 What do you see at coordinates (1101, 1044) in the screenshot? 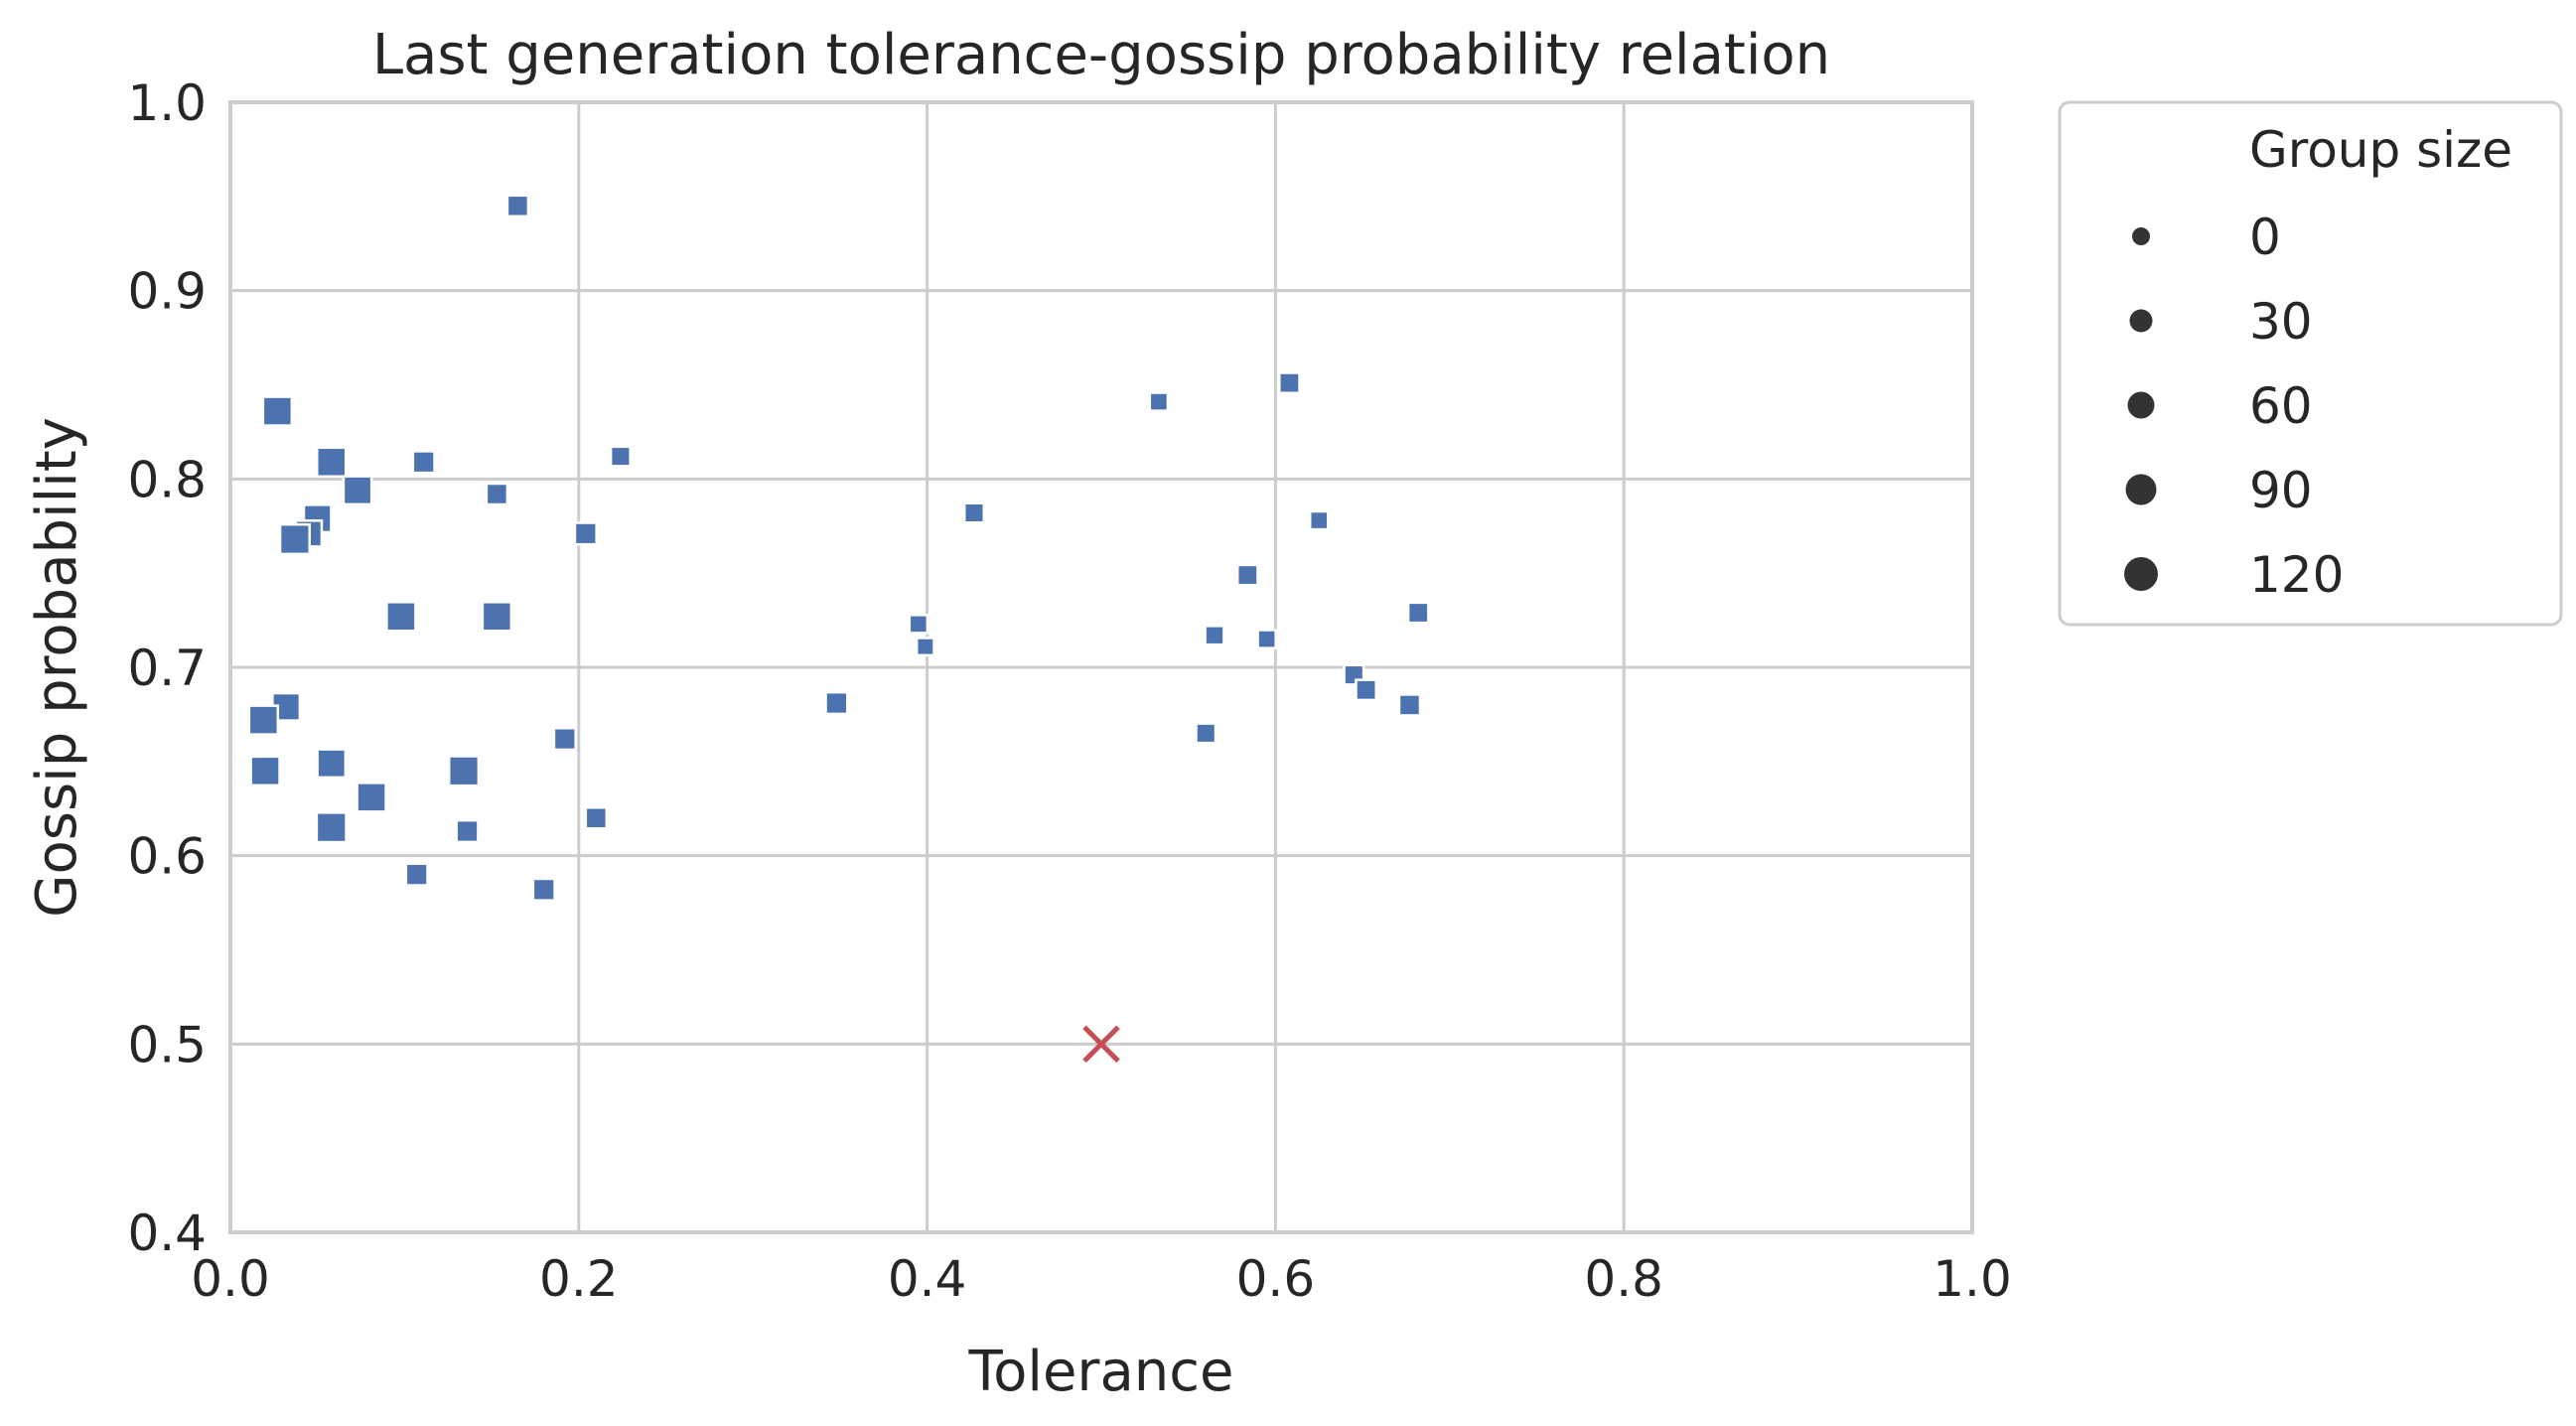
I see `reference-x-marker` at bounding box center [1101, 1044].